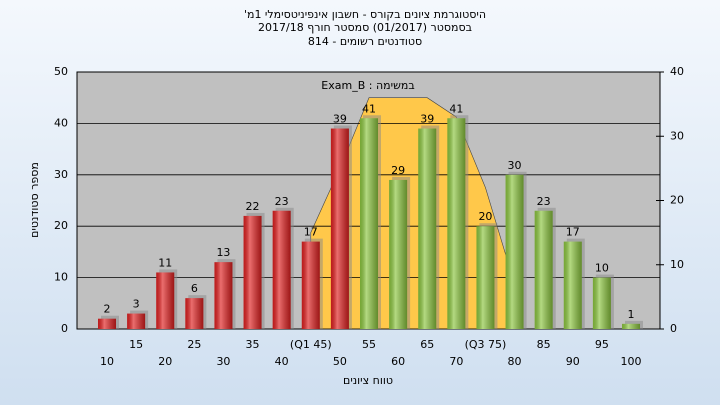 This screenshot has width=720, height=405. Describe the element at coordinates (136, 304) in the screenshot. I see `data-label: 3` at that location.